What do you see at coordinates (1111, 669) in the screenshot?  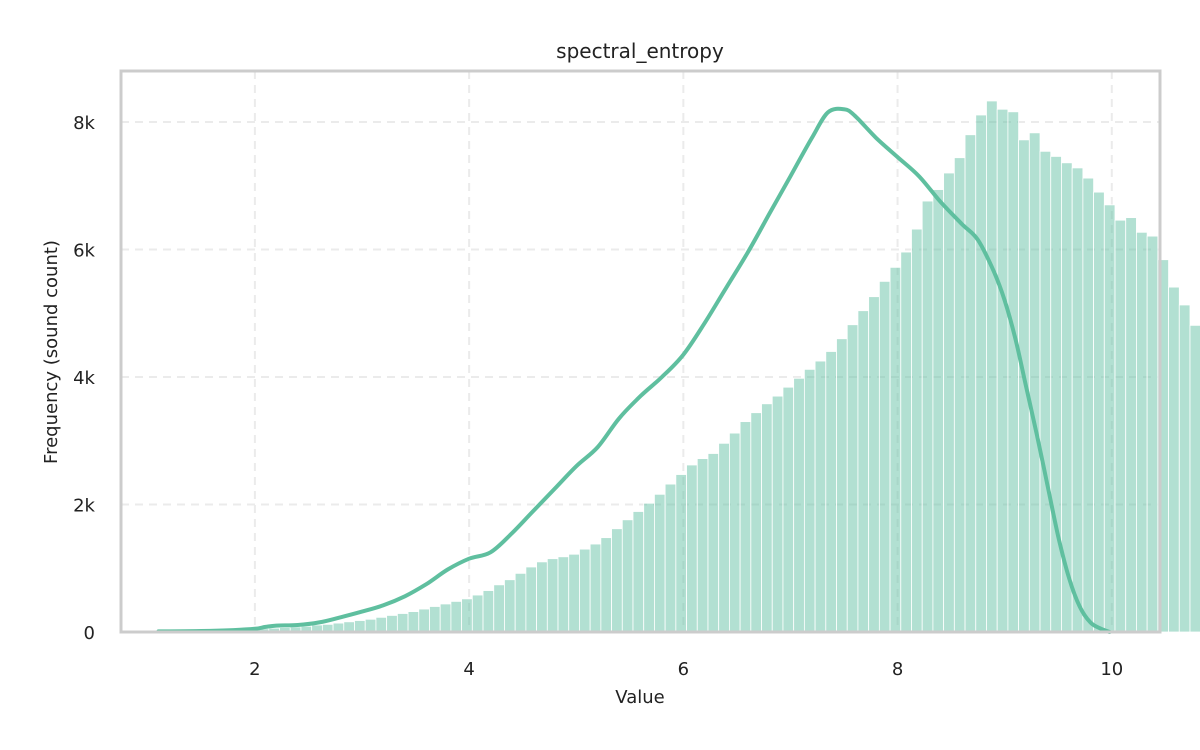 I see `x-tick-label: 10` at bounding box center [1111, 669].